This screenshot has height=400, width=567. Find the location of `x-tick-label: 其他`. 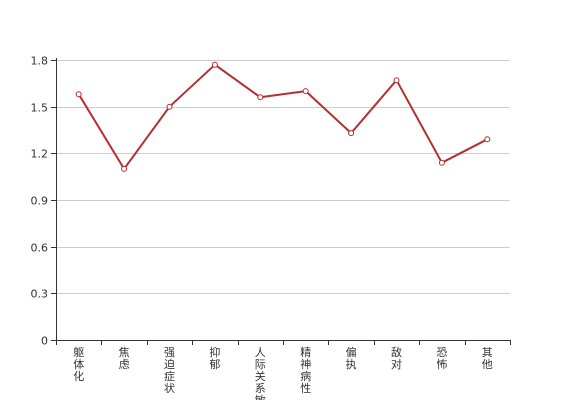

x-tick-label: 其他 is located at coordinates (487, 358).